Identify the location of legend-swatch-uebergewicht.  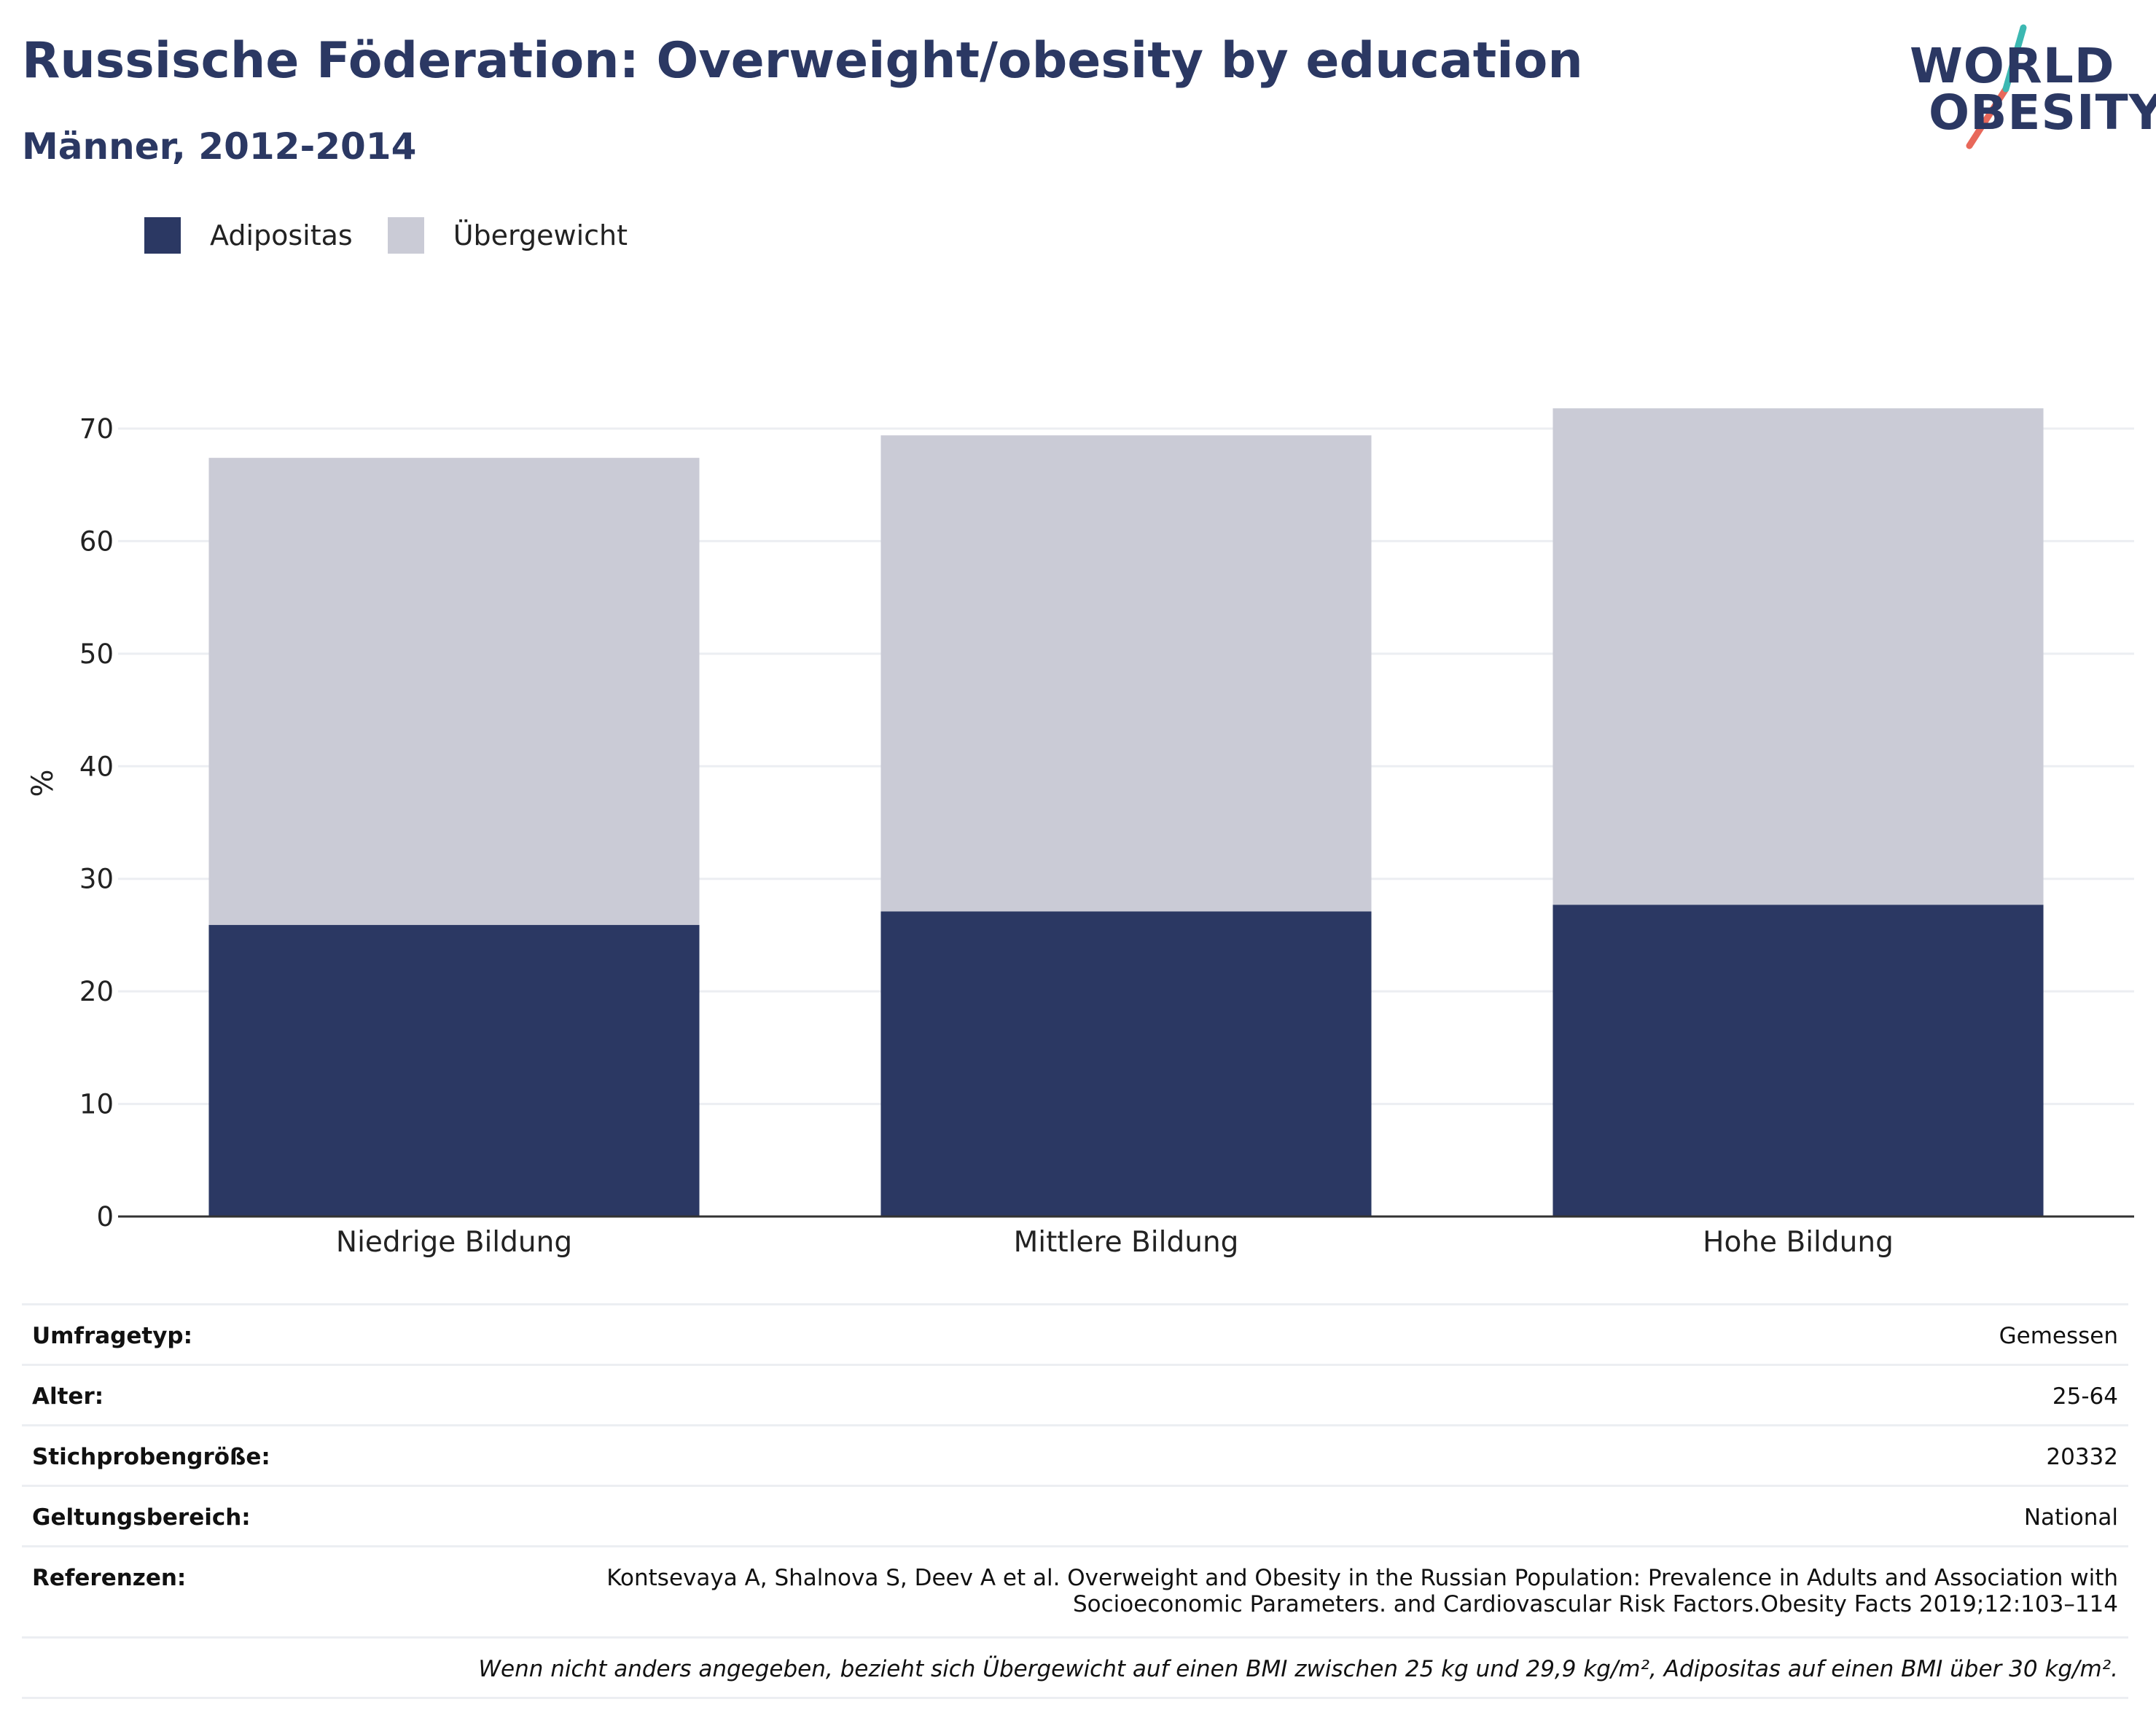
(406, 235).